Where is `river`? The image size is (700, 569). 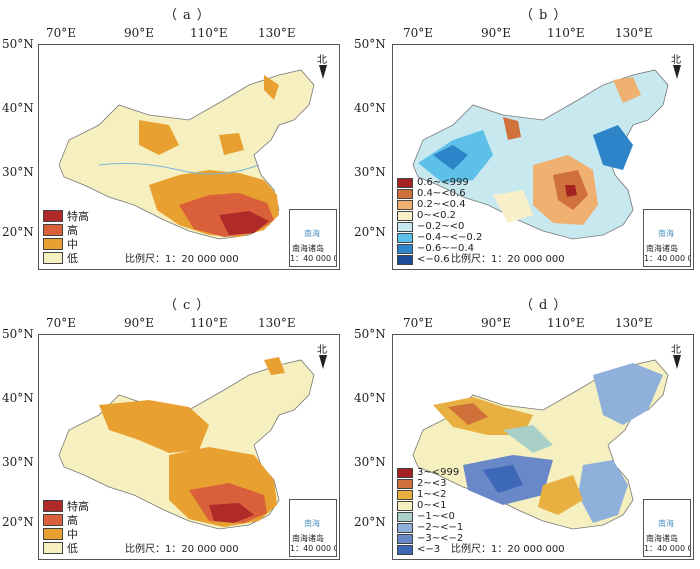 river is located at coordinates (179, 168).